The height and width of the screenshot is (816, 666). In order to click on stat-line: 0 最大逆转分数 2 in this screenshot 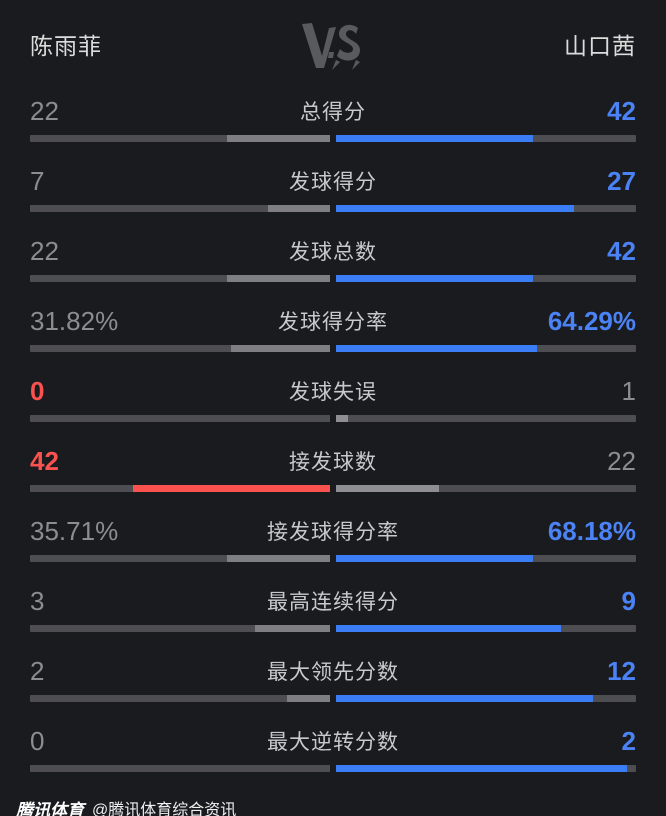, I will do `click(333, 741)`.